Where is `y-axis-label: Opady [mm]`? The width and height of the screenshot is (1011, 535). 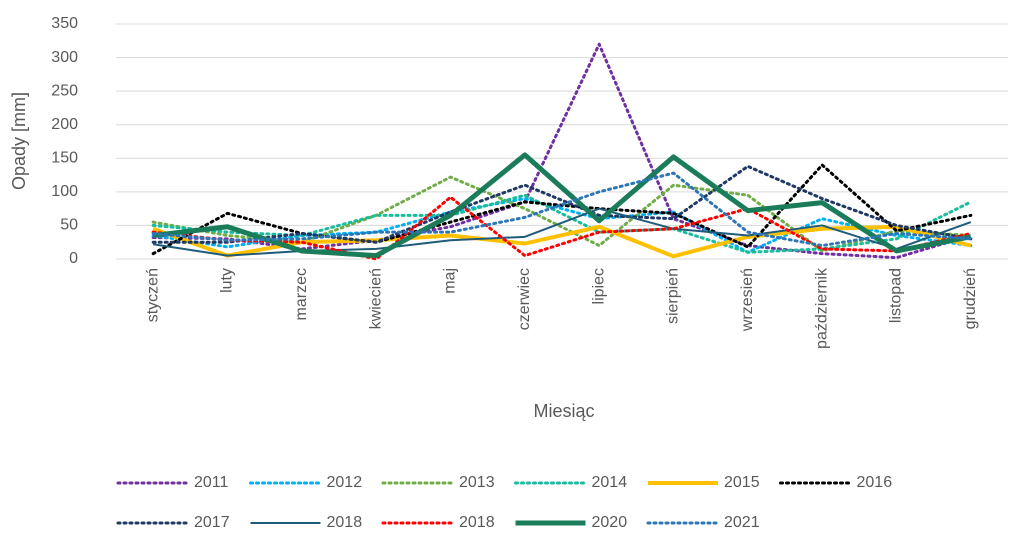
y-axis-label: Opady [mm] is located at coordinates (19, 141).